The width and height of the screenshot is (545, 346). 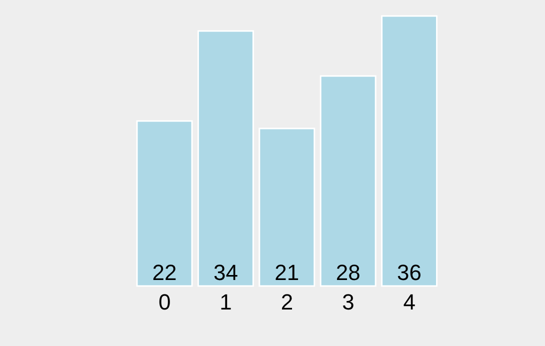 I want to click on x-tick-label: 3, so click(x=348, y=302).